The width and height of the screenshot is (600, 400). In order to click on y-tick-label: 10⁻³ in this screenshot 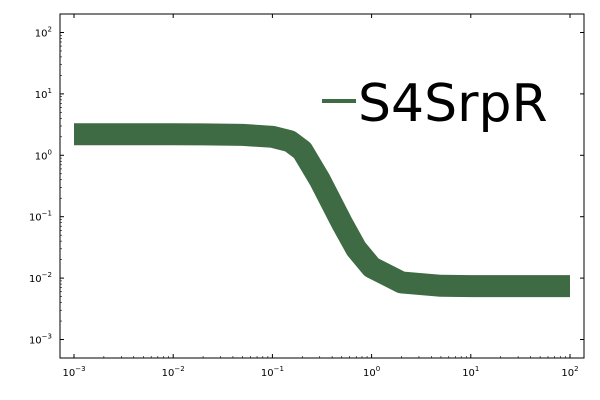, I will do `click(40, 340)`.